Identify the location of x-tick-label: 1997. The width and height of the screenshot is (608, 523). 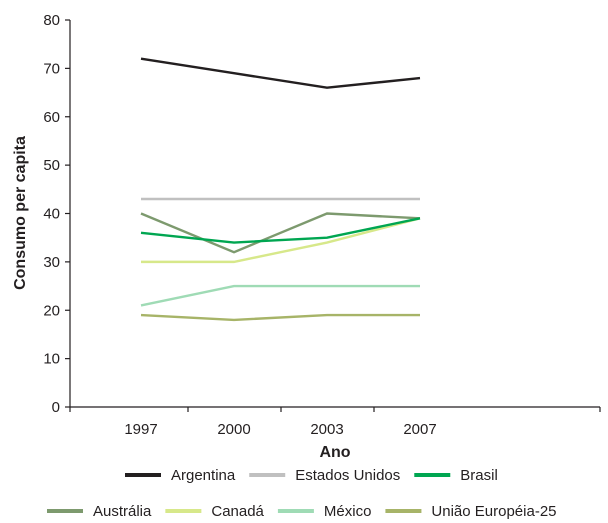
(140, 429).